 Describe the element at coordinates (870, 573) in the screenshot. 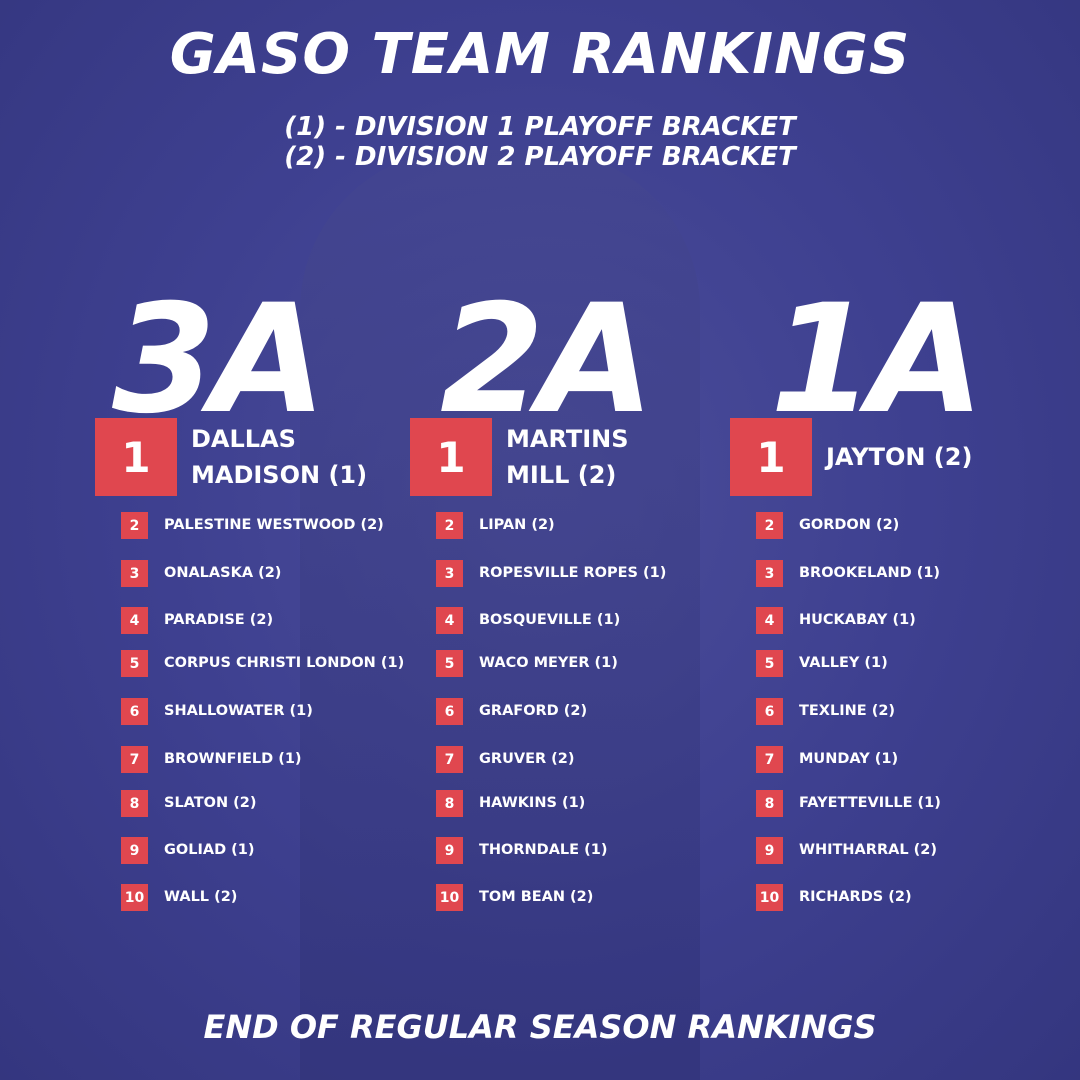

I see `team-name: BROOKELAND (1)` at that location.